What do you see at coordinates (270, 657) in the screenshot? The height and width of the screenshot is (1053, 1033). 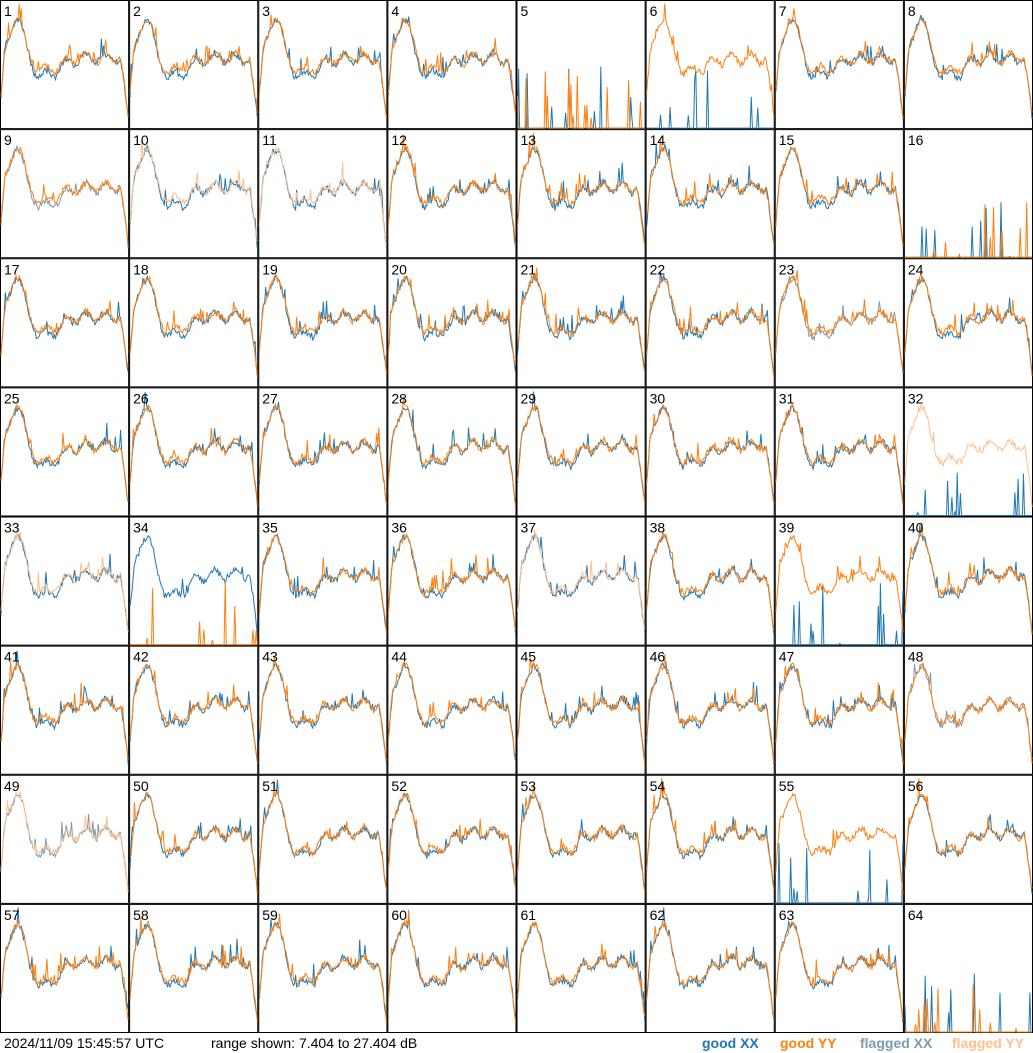 I see `panel-label: 43` at bounding box center [270, 657].